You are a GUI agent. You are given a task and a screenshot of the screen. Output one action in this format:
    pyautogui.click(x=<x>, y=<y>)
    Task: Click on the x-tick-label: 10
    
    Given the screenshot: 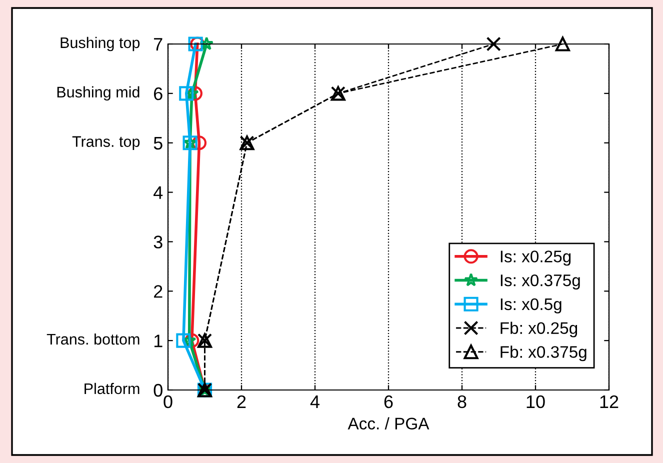 What is the action you would take?
    pyautogui.click(x=535, y=401)
    